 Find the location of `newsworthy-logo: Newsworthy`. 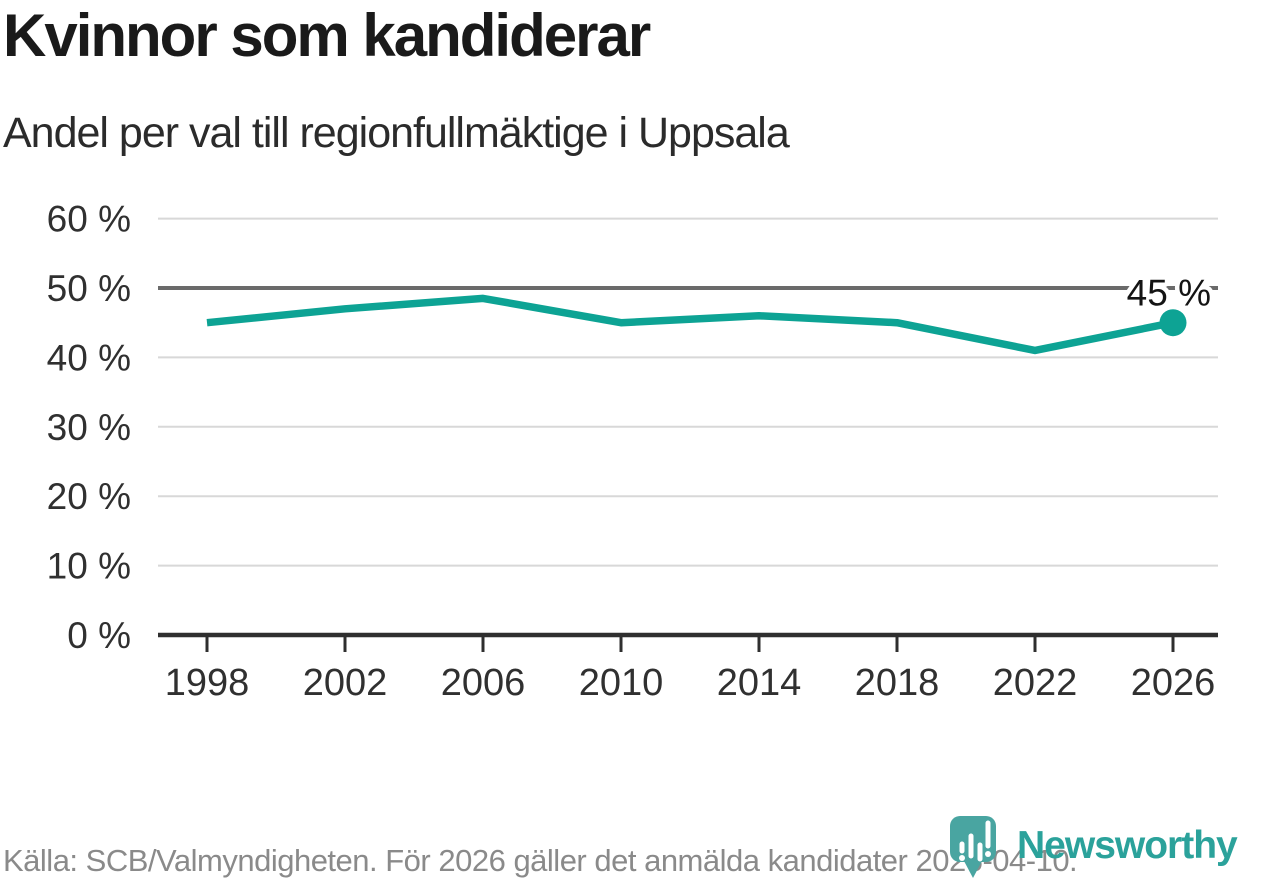

newsworthy-logo: Newsworthy is located at coordinates (1105, 845).